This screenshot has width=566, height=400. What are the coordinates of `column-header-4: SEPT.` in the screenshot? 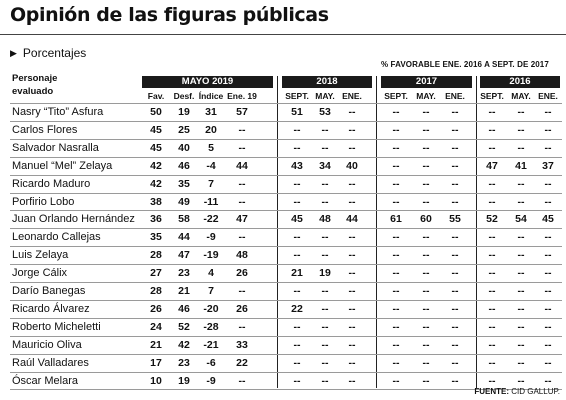 It's located at (297, 96).